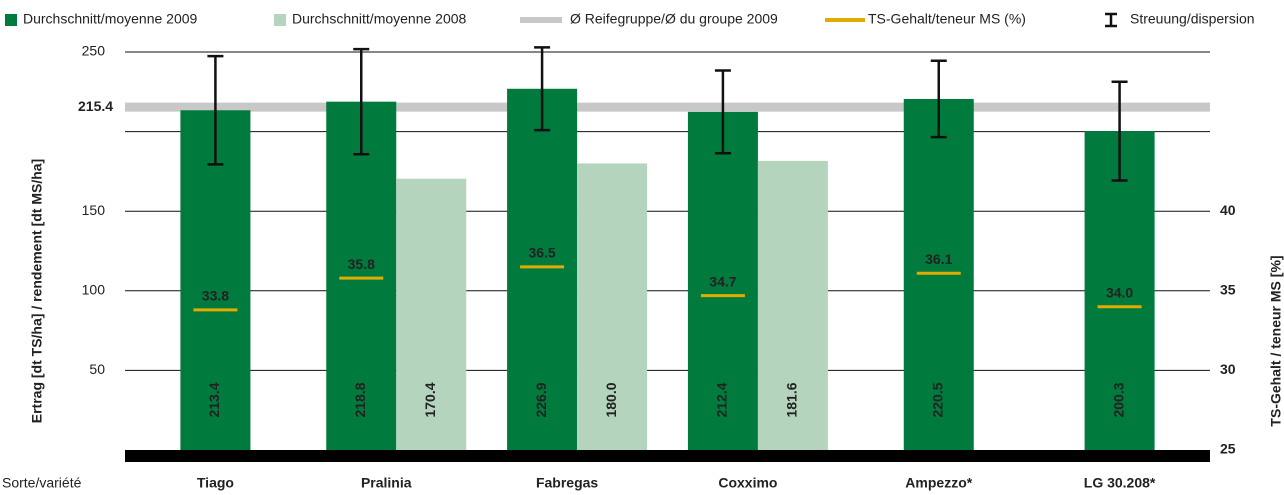 The image size is (1284, 495). What do you see at coordinates (722, 399) in the screenshot?
I see `bar-value-label: 212.4` at bounding box center [722, 399].